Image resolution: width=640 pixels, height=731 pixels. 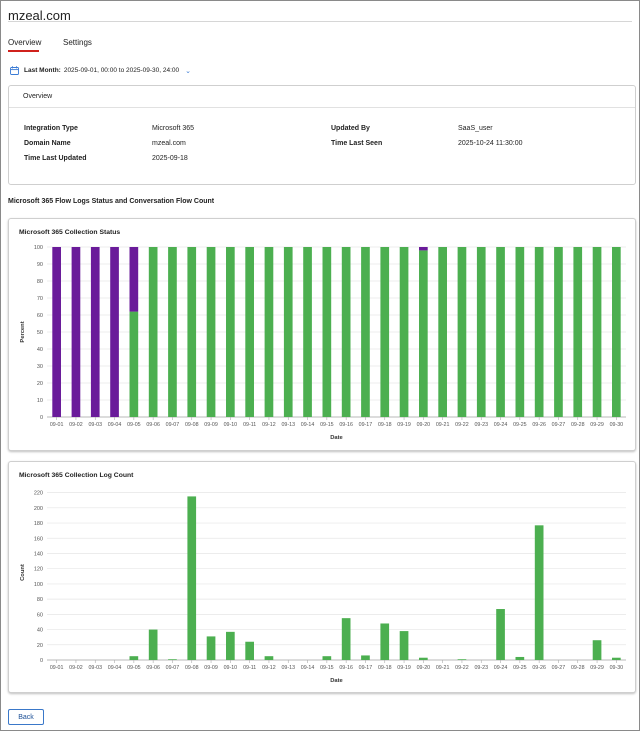 What do you see at coordinates (40, 333) in the screenshot?
I see `y-tick-label: 50` at bounding box center [40, 333].